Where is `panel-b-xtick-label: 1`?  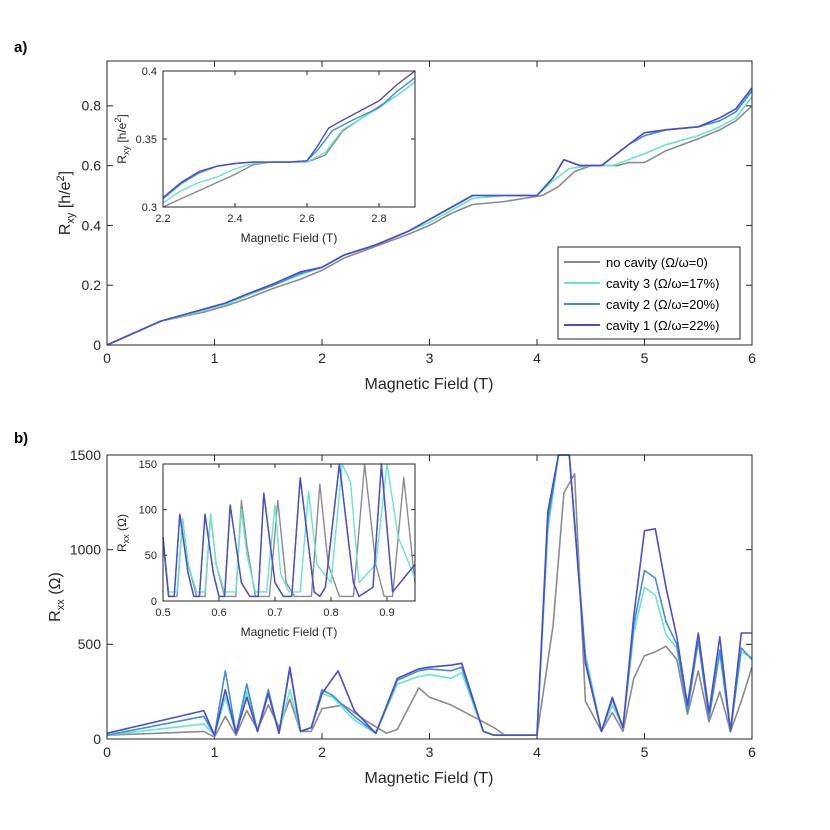
panel-b-xtick-label: 1 is located at coordinates (215, 752).